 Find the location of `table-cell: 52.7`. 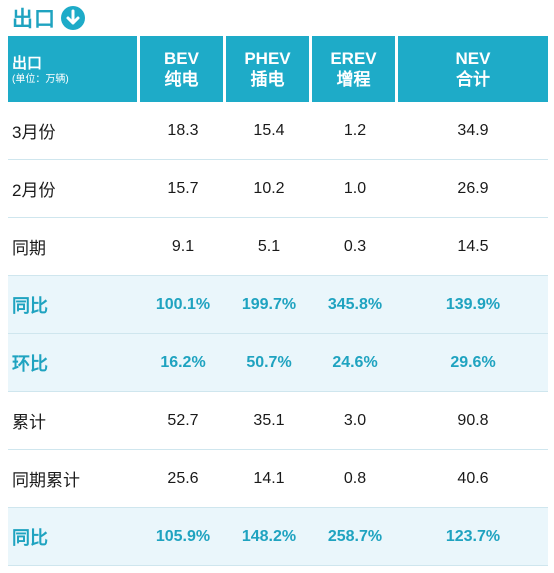

table-cell: 52.7 is located at coordinates (183, 421).